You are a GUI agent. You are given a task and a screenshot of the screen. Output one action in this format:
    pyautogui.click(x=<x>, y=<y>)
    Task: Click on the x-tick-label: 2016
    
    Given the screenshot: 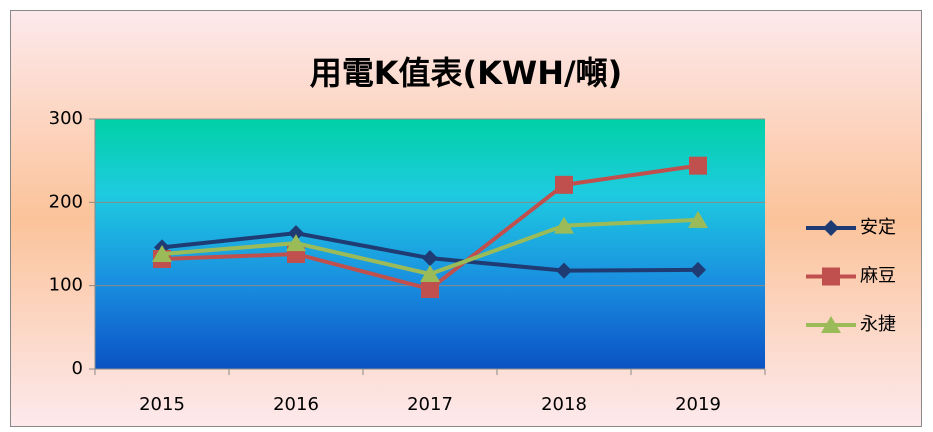 What is the action you would take?
    pyautogui.click(x=296, y=404)
    